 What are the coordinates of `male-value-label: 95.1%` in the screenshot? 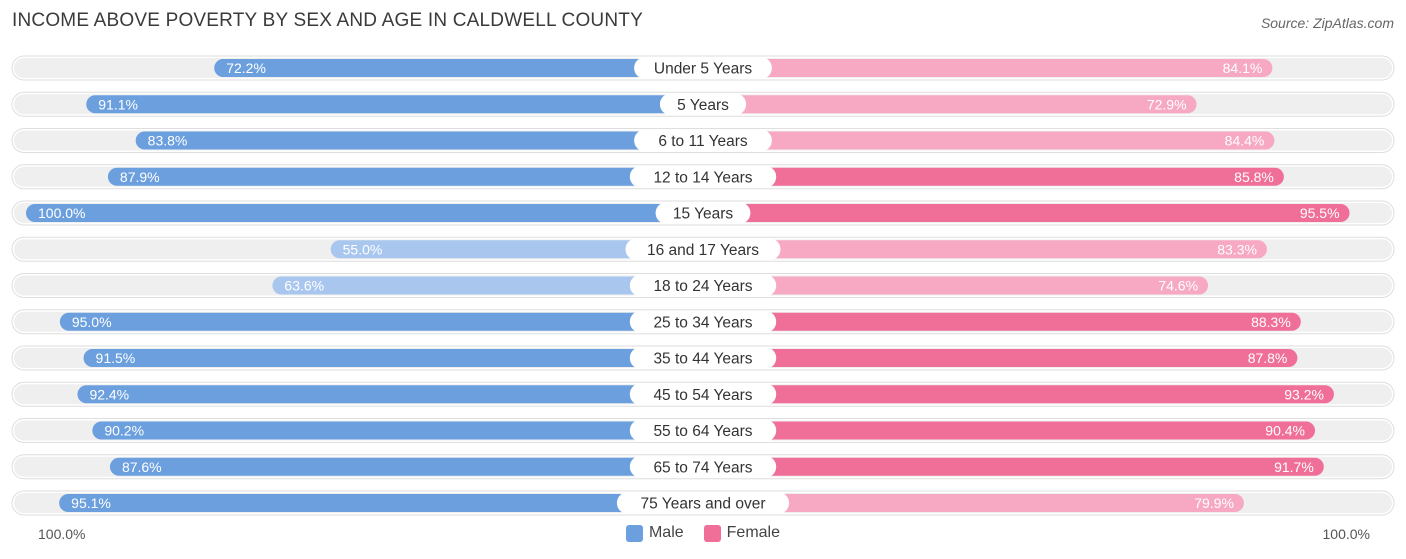 It's located at (91, 503).